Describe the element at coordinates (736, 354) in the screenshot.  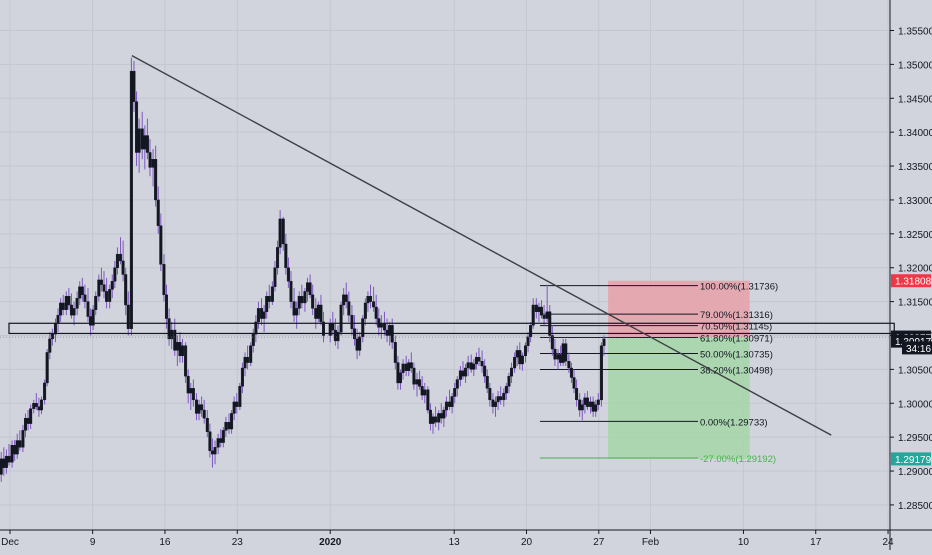
I see `fib-level-label: 50.00%(1.30735)` at that location.